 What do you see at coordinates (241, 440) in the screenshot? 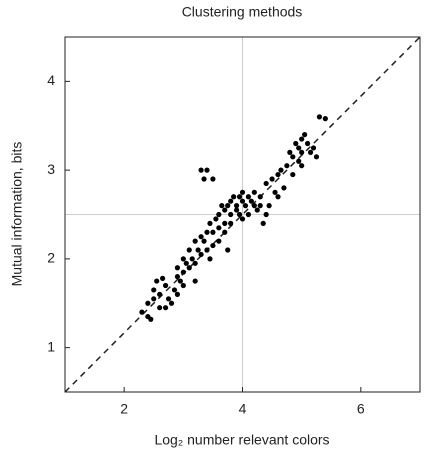
I see `x-axis-label: Log₂ number relevant colors` at bounding box center [241, 440].